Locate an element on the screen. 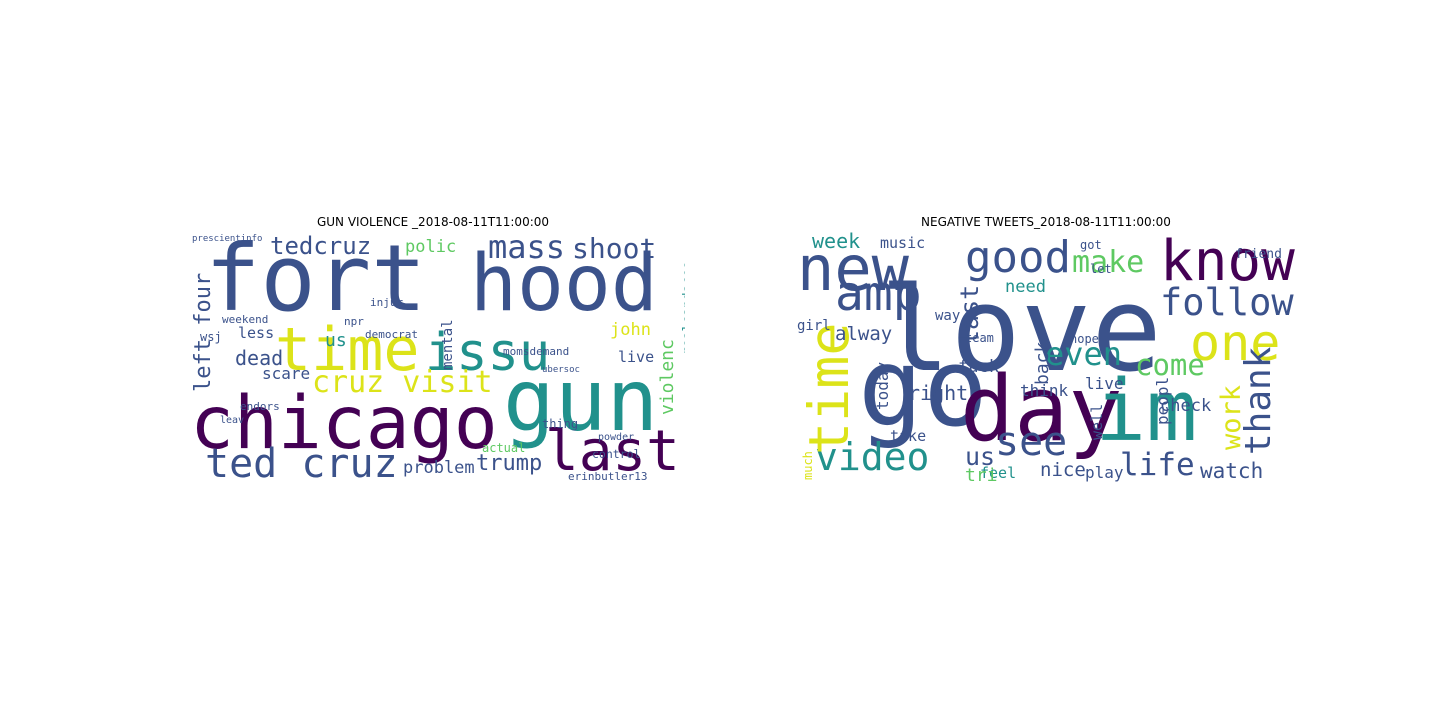 The width and height of the screenshot is (1440, 720). cloud-word: im is located at coordinates (1146, 411).